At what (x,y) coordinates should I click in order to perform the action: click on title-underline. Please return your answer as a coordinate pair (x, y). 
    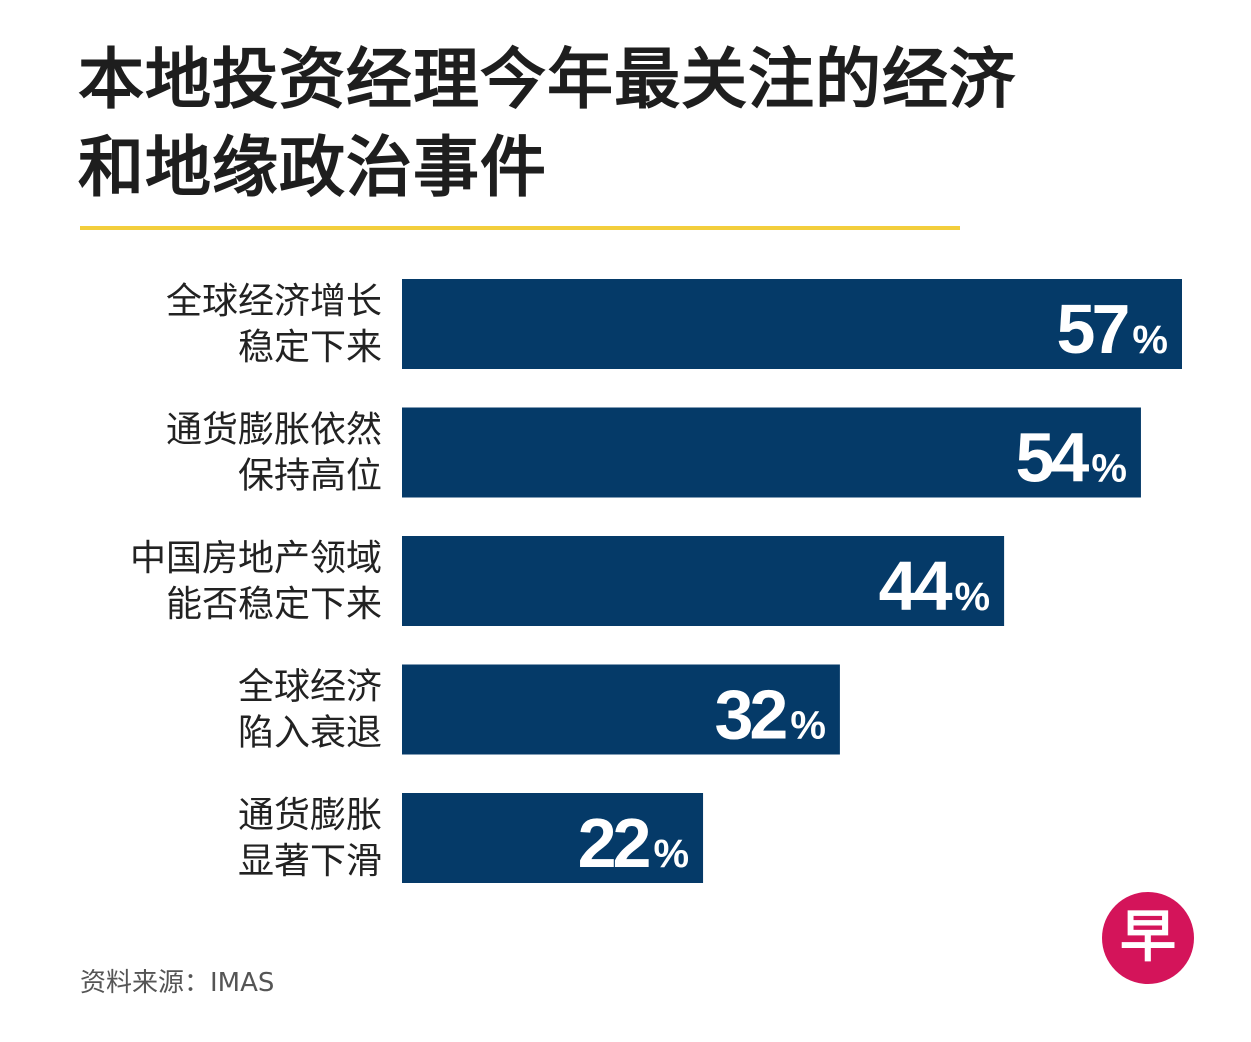
    Looking at the image, I should click on (520, 228).